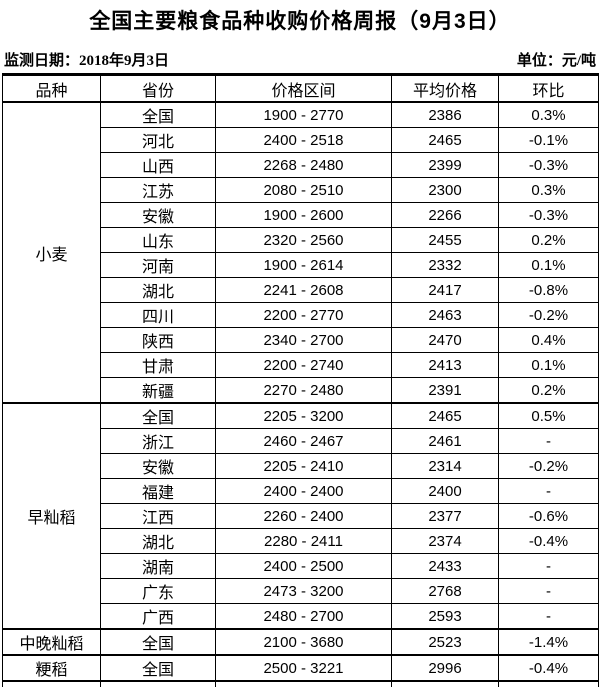 The height and width of the screenshot is (687, 600). What do you see at coordinates (303, 340) in the screenshot?
I see `price-range-cell: 2340 - 2700` at bounding box center [303, 340].